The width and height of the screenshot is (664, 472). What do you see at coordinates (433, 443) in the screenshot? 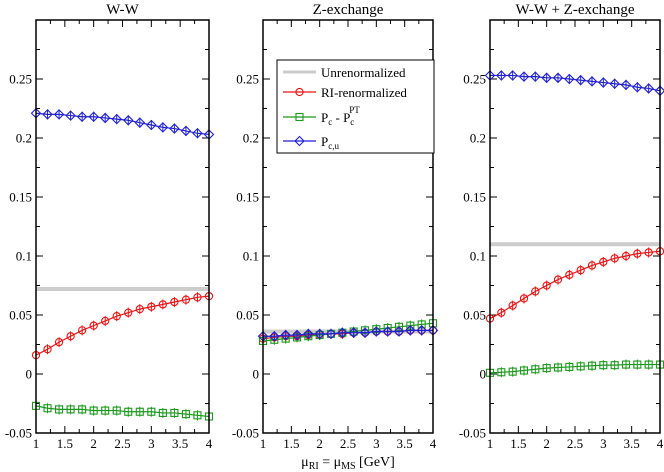
I see `x-tick-label: 4` at bounding box center [433, 443].